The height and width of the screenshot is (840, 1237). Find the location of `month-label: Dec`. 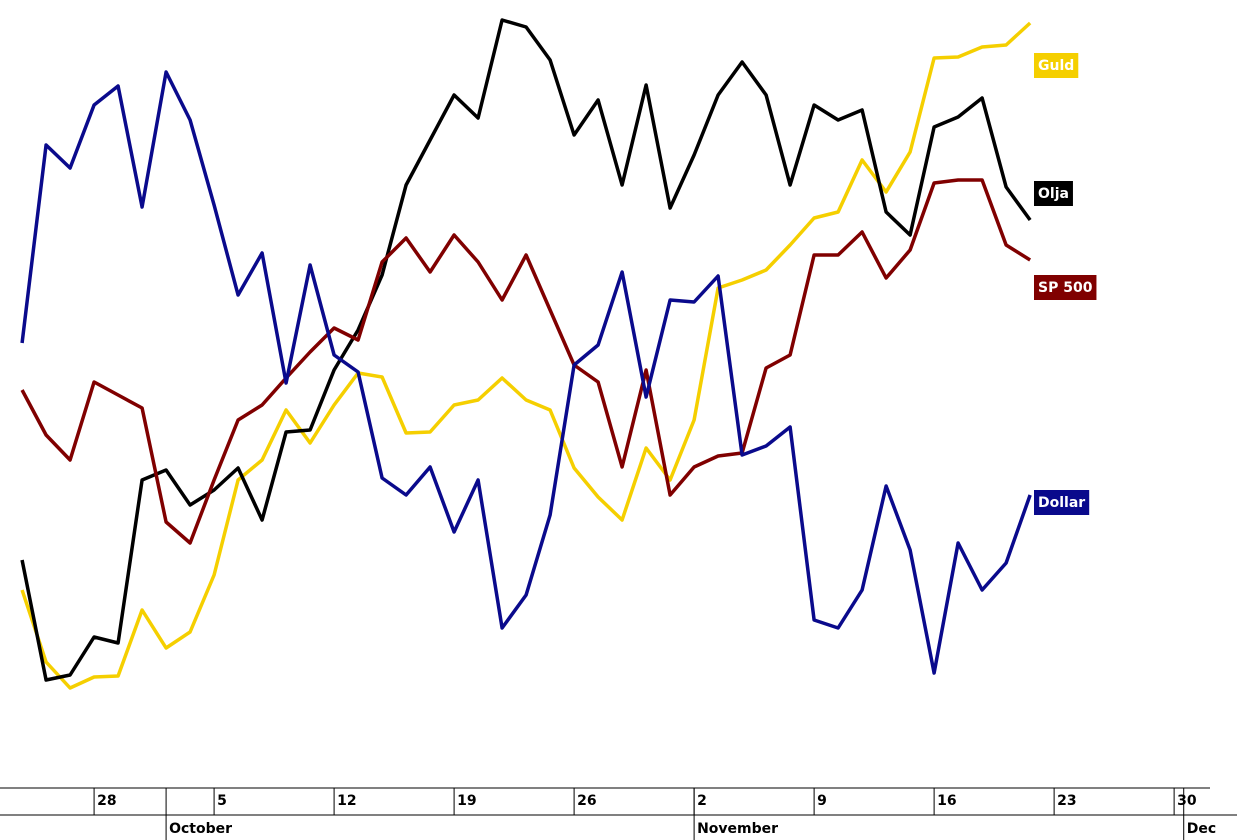

month-label: Dec is located at coordinates (1201, 829).